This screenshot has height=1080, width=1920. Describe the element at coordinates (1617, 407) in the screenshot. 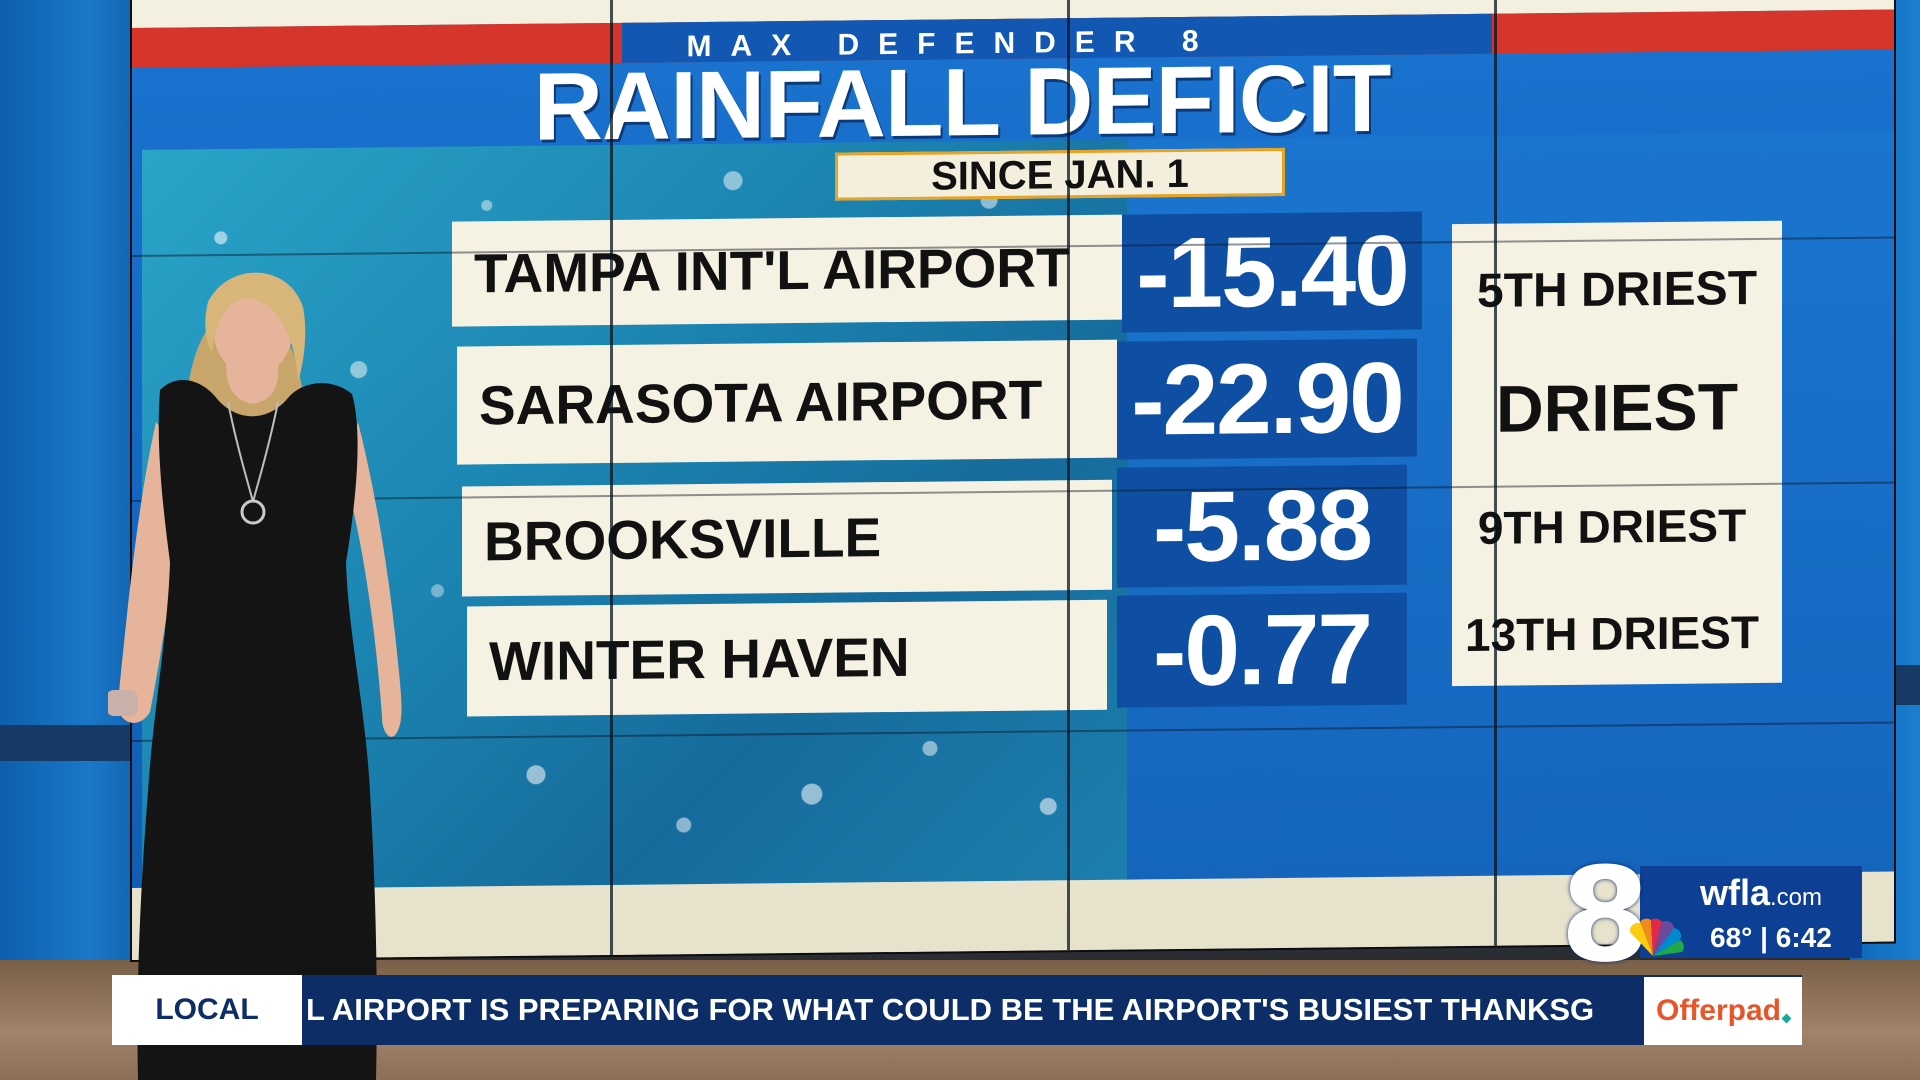

I see `row-rank-sarasota: DRIEST` at that location.